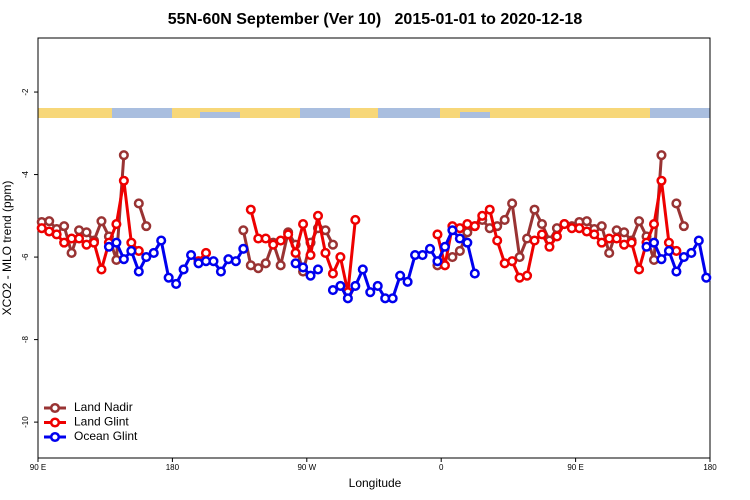 The width and height of the screenshot is (750, 500). I want to click on y-axis-label: XCO2 - MLO trend (ppm), so click(7, 248).